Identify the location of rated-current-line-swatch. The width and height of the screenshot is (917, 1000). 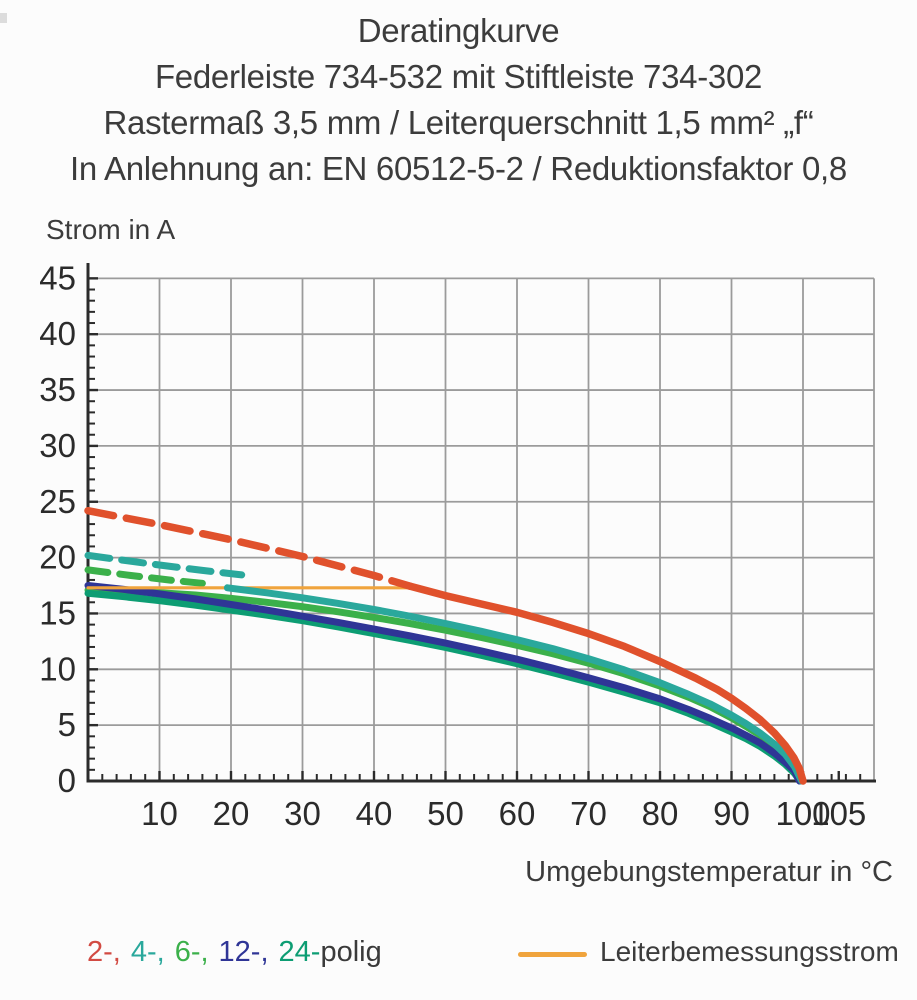
(552, 954).